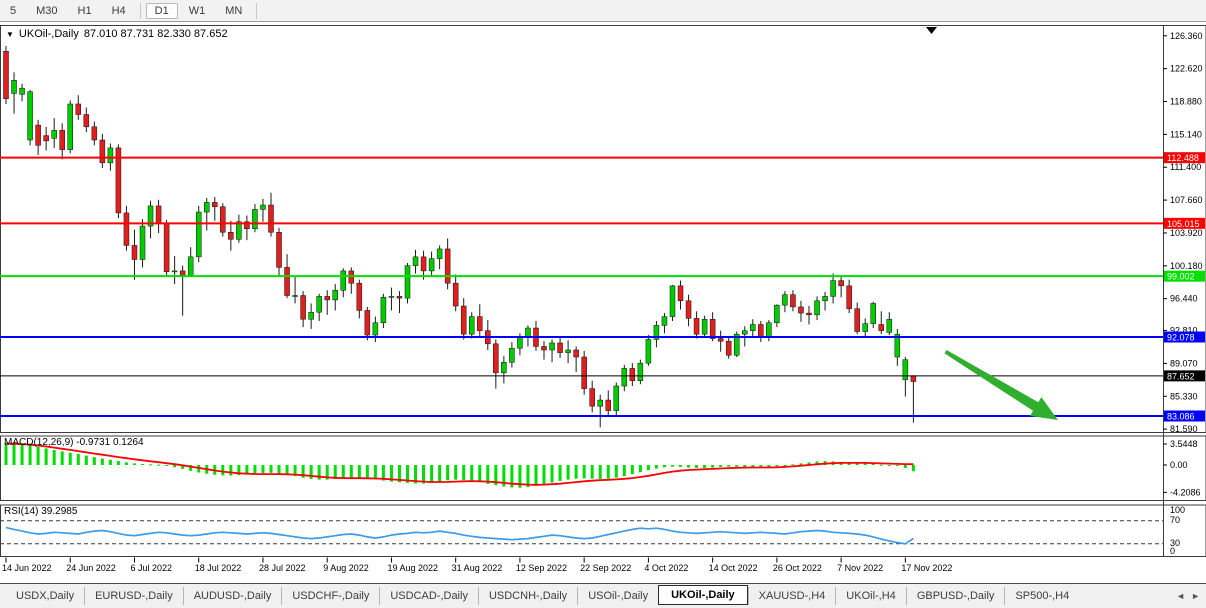  What do you see at coordinates (1186, 233) in the screenshot?
I see `price-tick-label: 103.920` at bounding box center [1186, 233].